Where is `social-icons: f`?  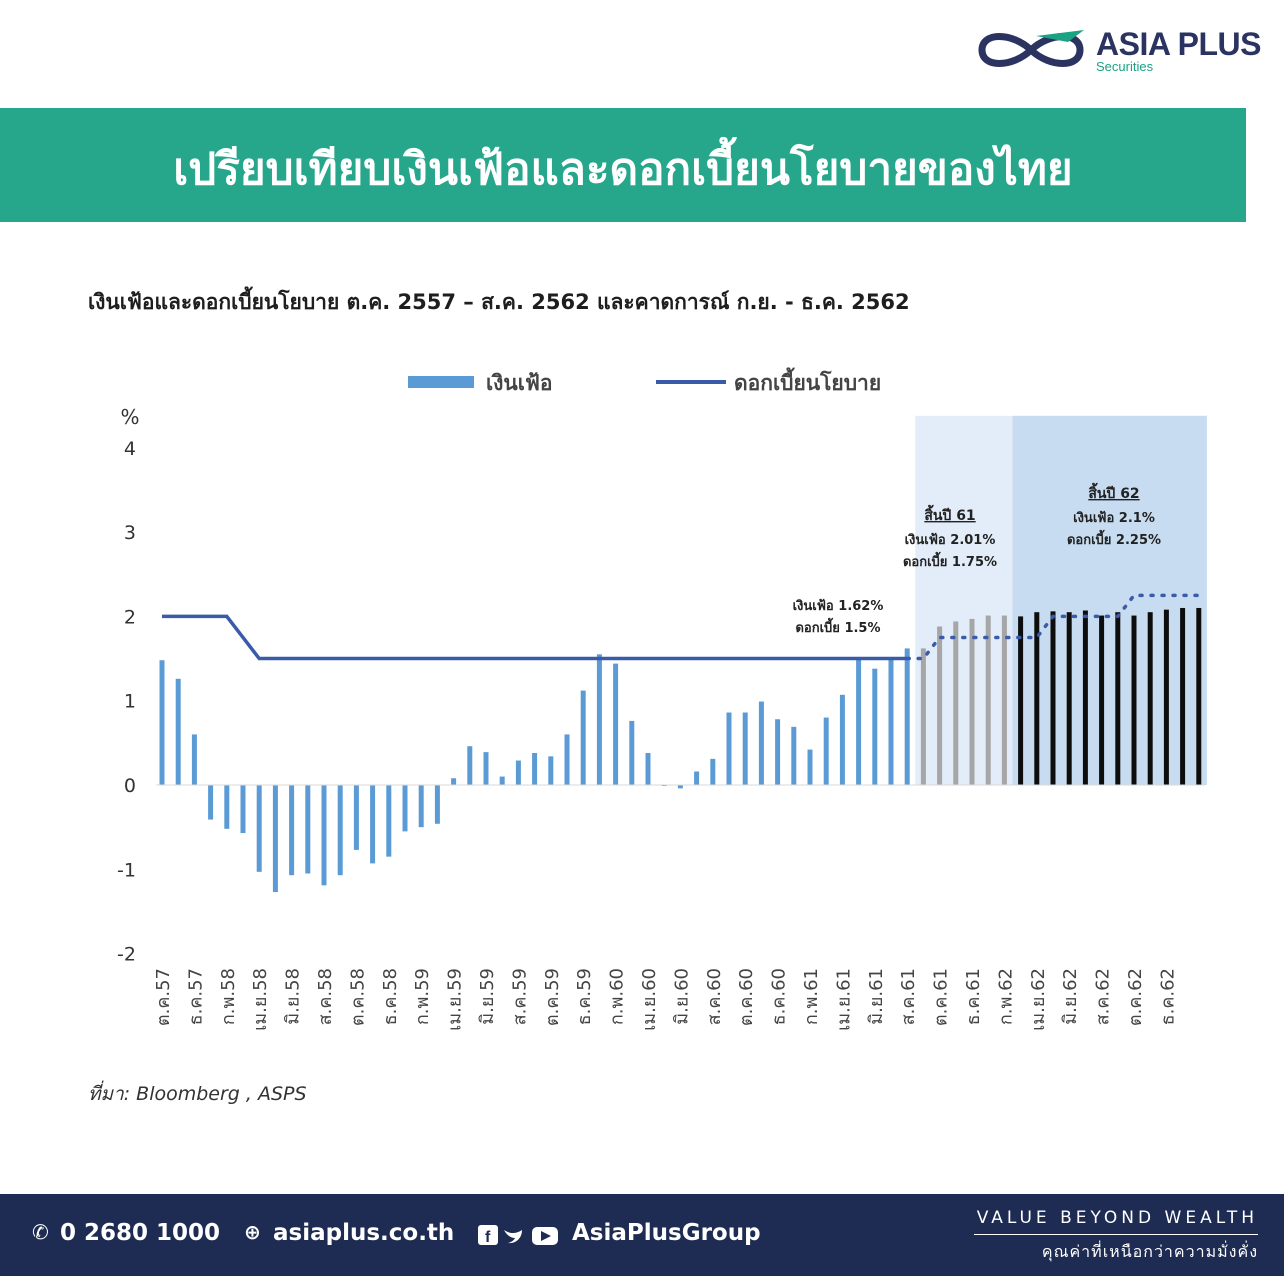
social-icons: f is located at coordinates (519, 1235).